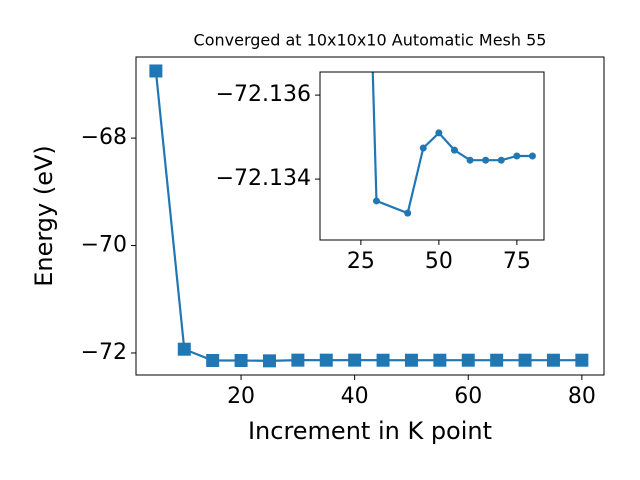  Describe the element at coordinates (453, 144) in the screenshot. I see `plot-content` at that location.